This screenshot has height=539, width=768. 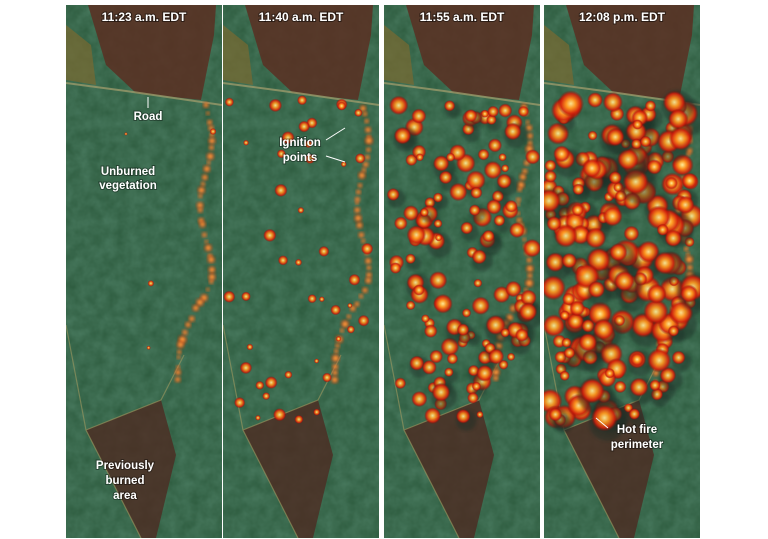 I want to click on timestamp: 11:23 a.m. EDT, so click(x=144, y=17).